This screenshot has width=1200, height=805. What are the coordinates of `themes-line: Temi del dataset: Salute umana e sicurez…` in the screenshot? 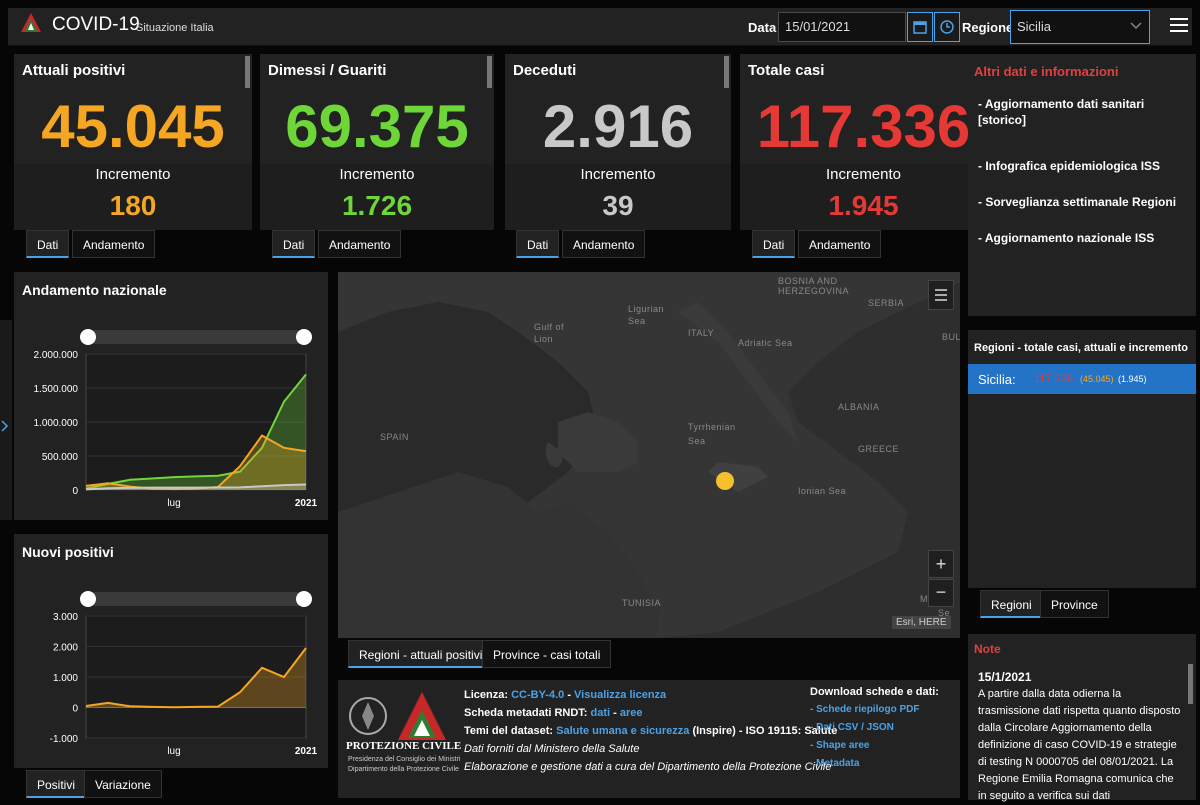 It's located at (651, 731).